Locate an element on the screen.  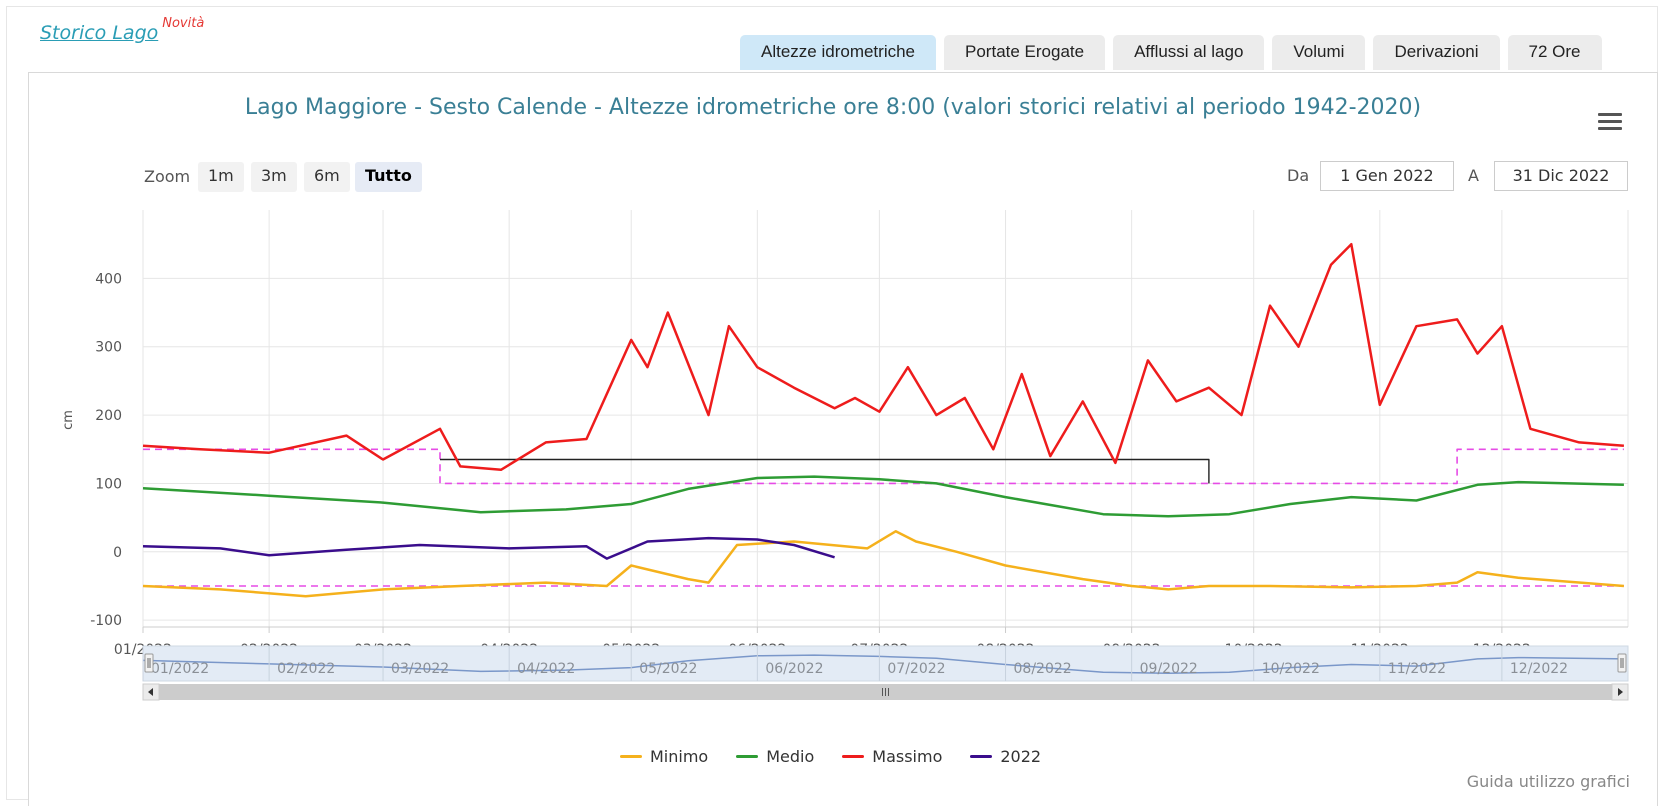
y-tick-label: 200 is located at coordinates (108, 416).